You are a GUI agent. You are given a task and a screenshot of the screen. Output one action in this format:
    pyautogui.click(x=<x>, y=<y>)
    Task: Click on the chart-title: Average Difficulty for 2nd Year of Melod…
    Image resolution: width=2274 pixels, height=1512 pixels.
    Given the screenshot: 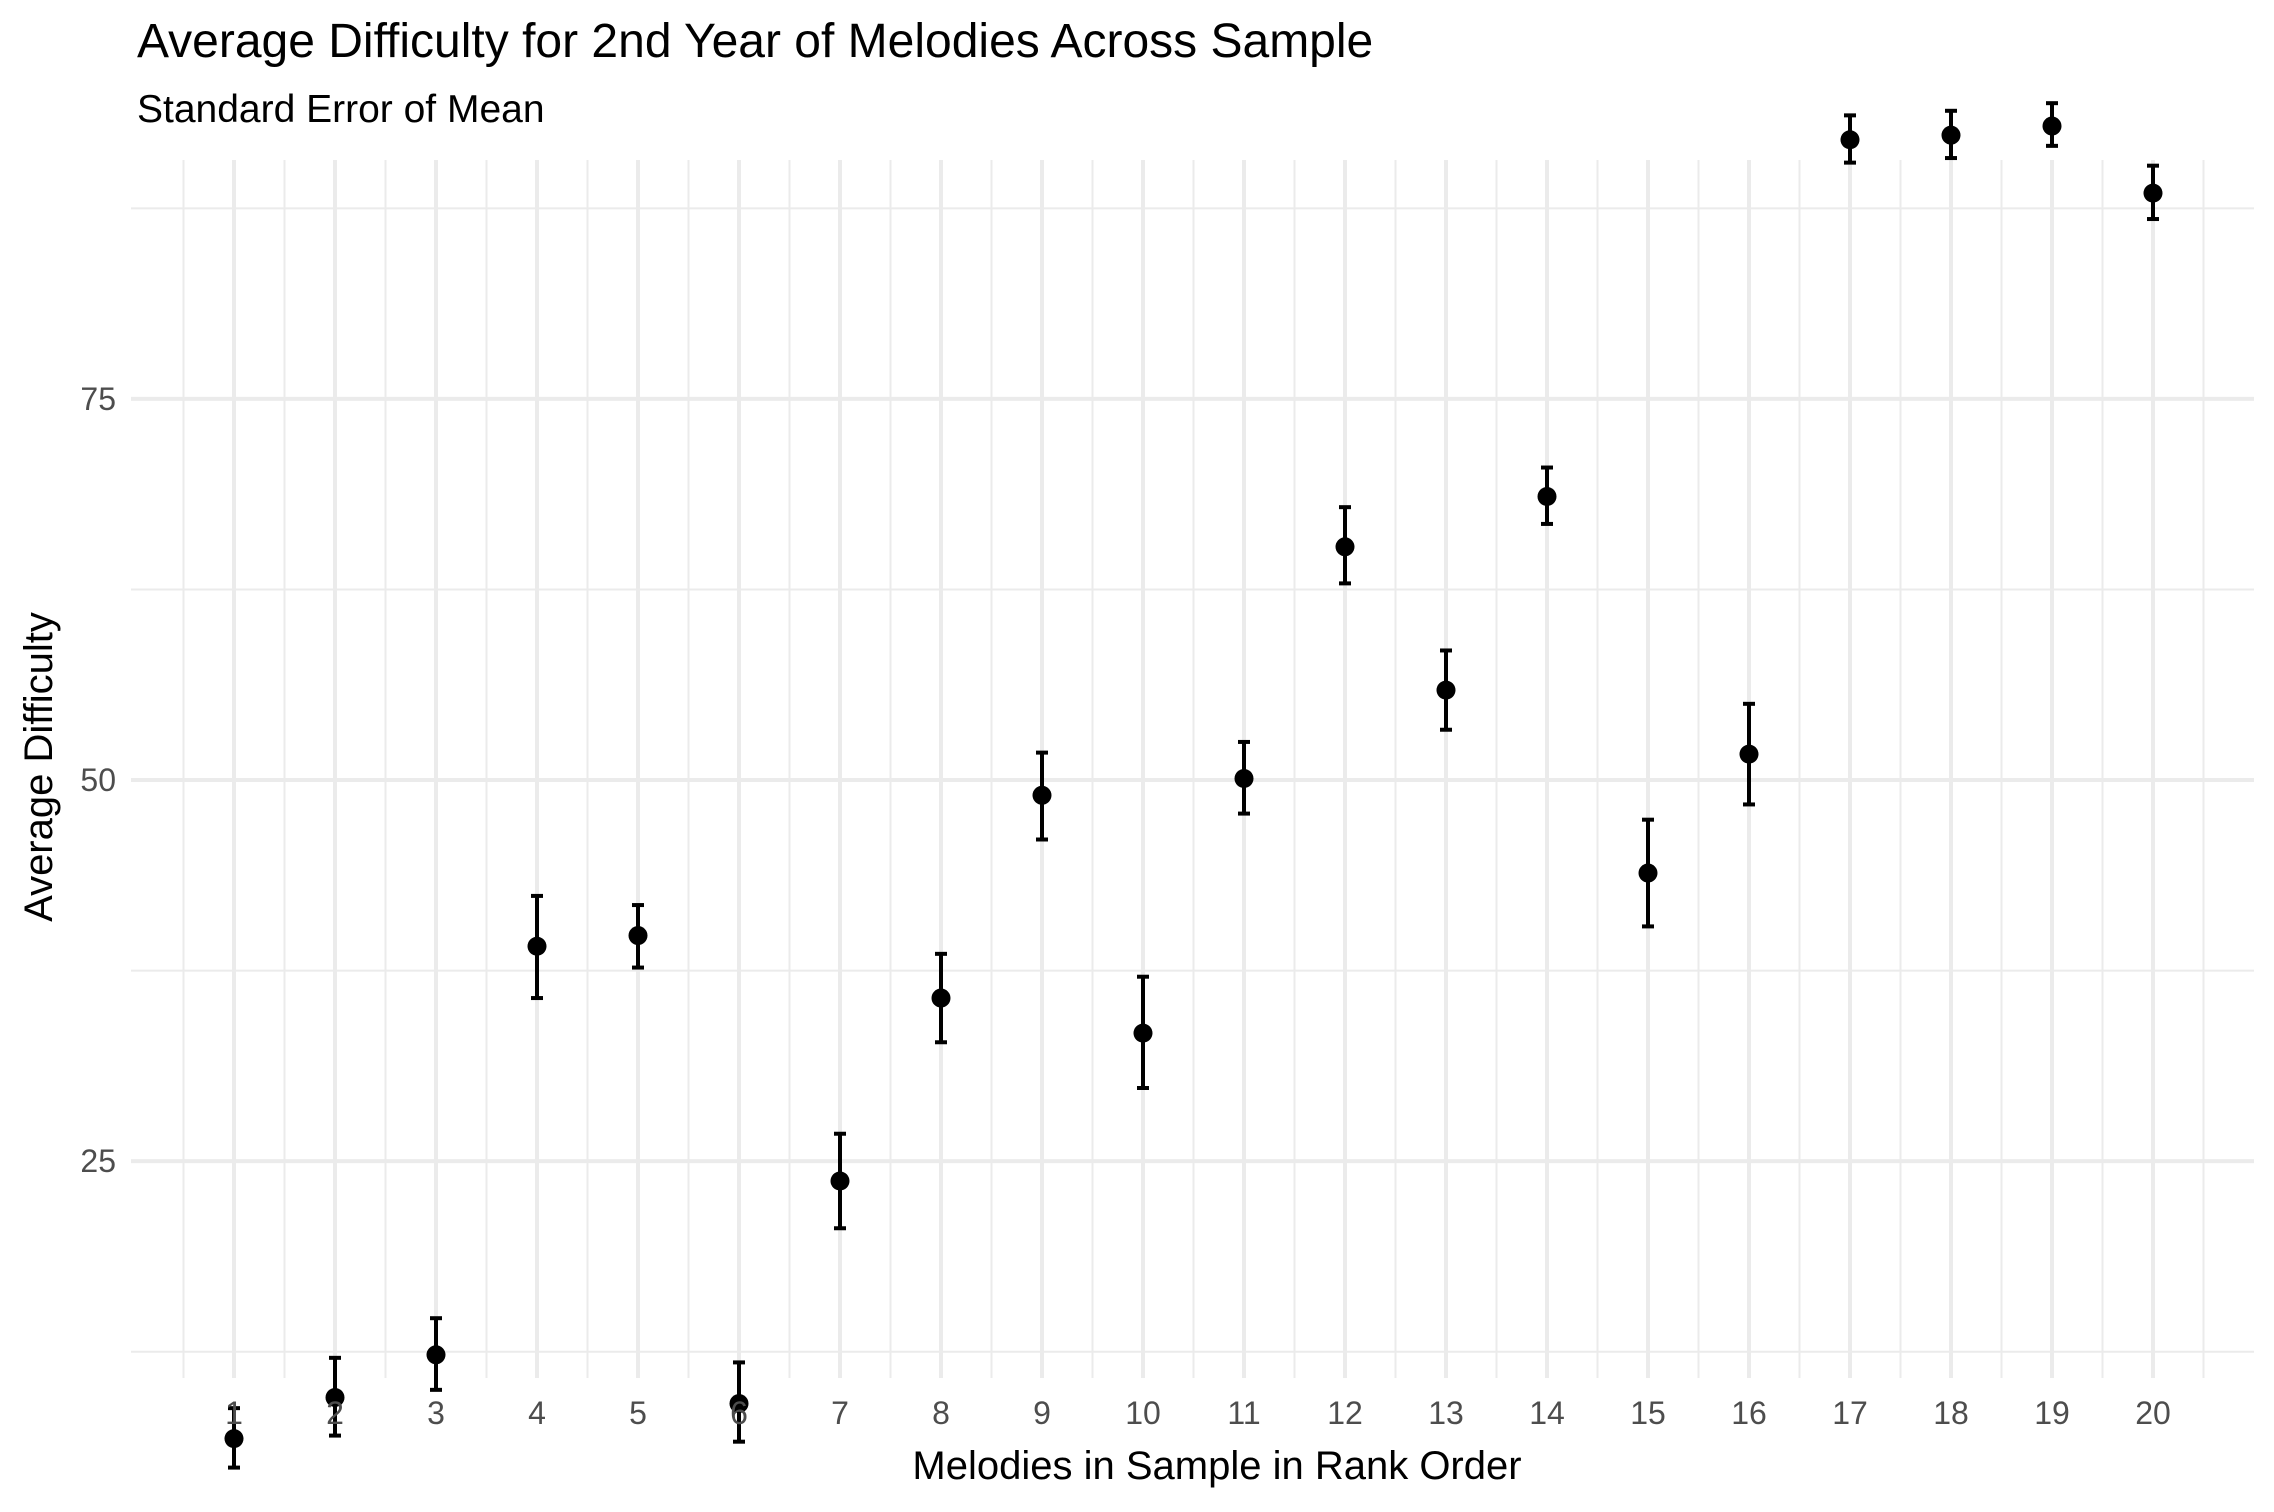 What is the action you would take?
    pyautogui.click(x=755, y=41)
    